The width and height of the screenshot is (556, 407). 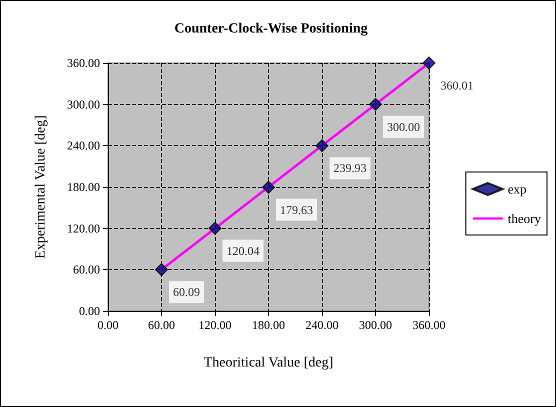 What do you see at coordinates (41, 187) in the screenshot?
I see `y-axis-title: Experimental Value [deg]` at bounding box center [41, 187].